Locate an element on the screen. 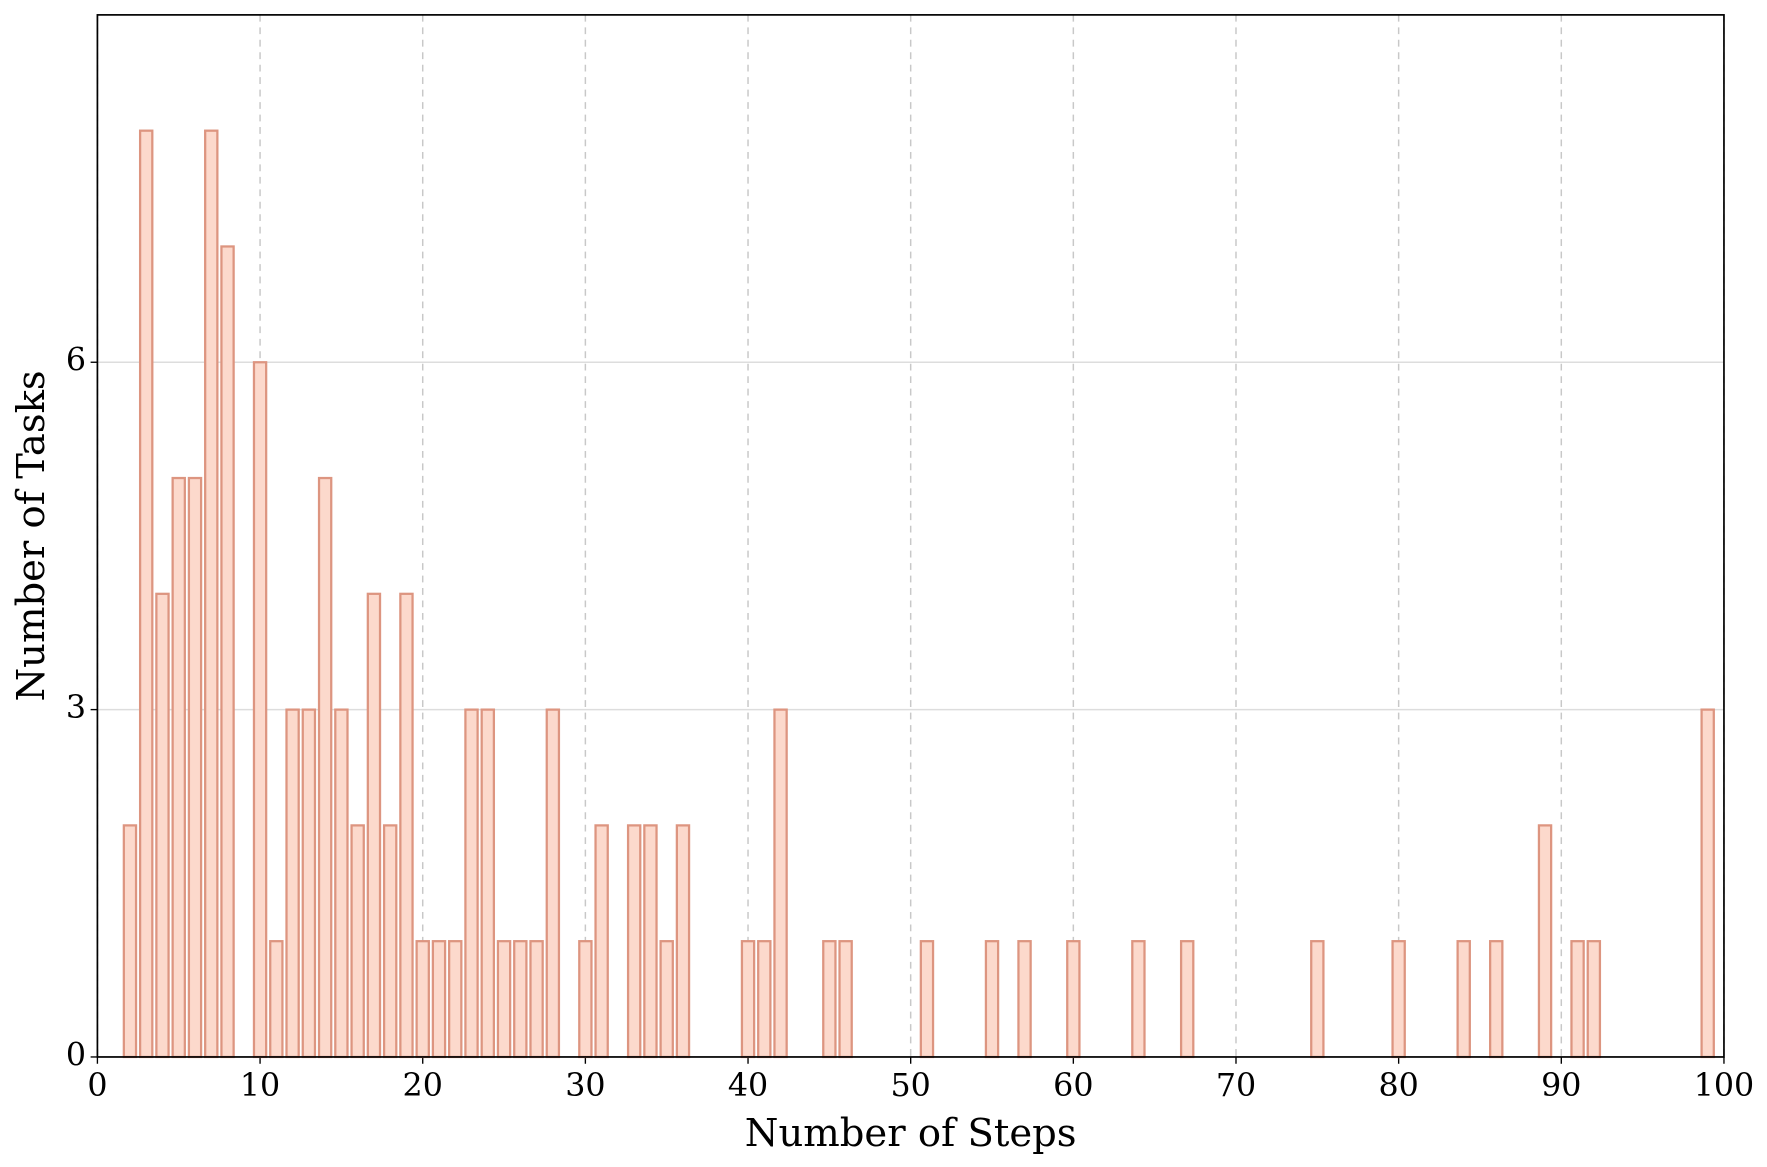 The image size is (1767, 1167). x-tick-label: 90 is located at coordinates (1561, 1086).